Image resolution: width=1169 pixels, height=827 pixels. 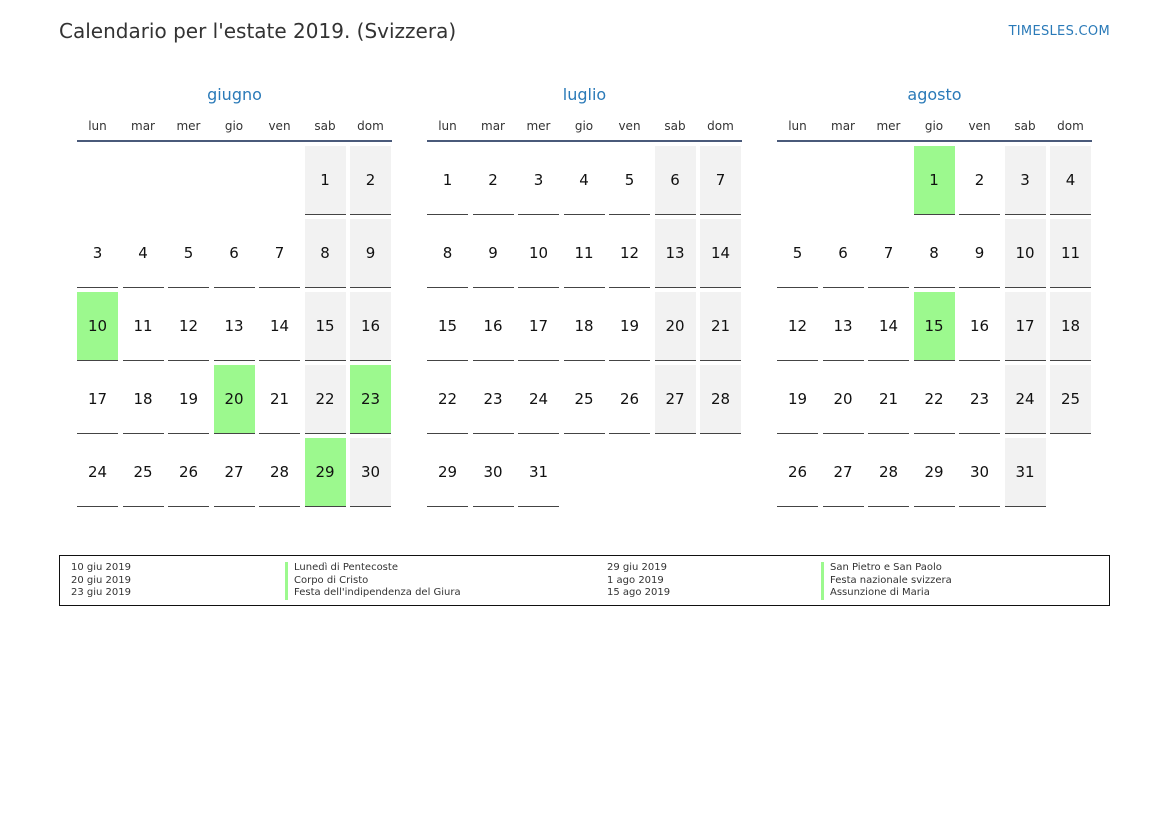 What do you see at coordinates (675, 126) in the screenshot?
I see `weekday-label: sab` at bounding box center [675, 126].